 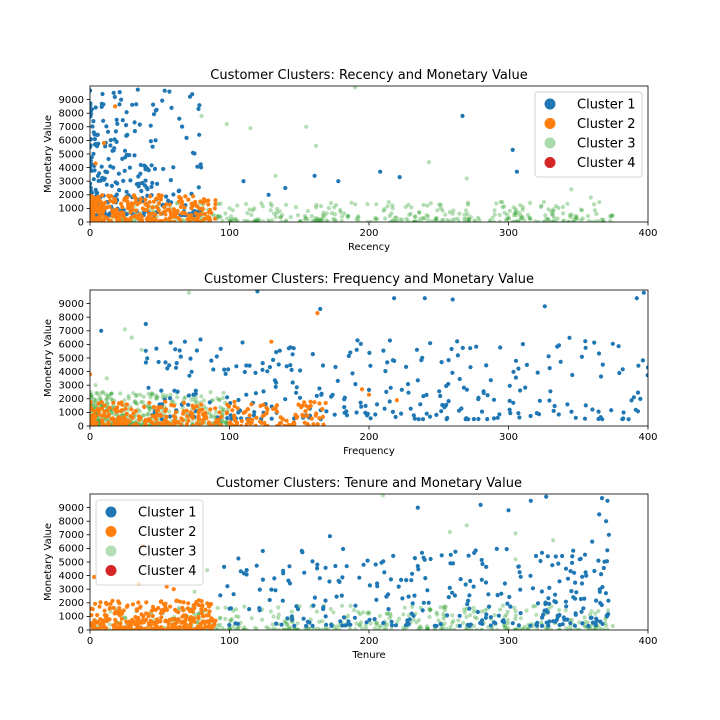 What do you see at coordinates (368, 641) in the screenshot?
I see `x-tick-label: 200` at bounding box center [368, 641].